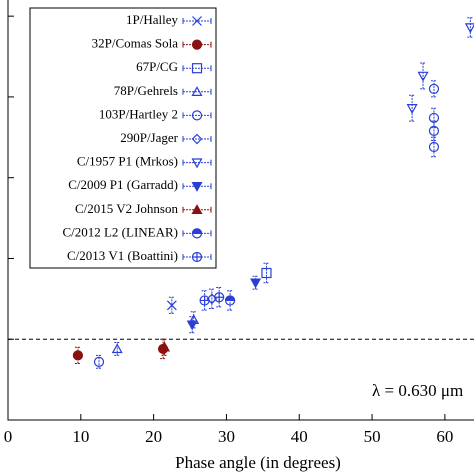  What do you see at coordinates (299, 436) in the screenshot?
I see `x-tick-label: 40` at bounding box center [299, 436].